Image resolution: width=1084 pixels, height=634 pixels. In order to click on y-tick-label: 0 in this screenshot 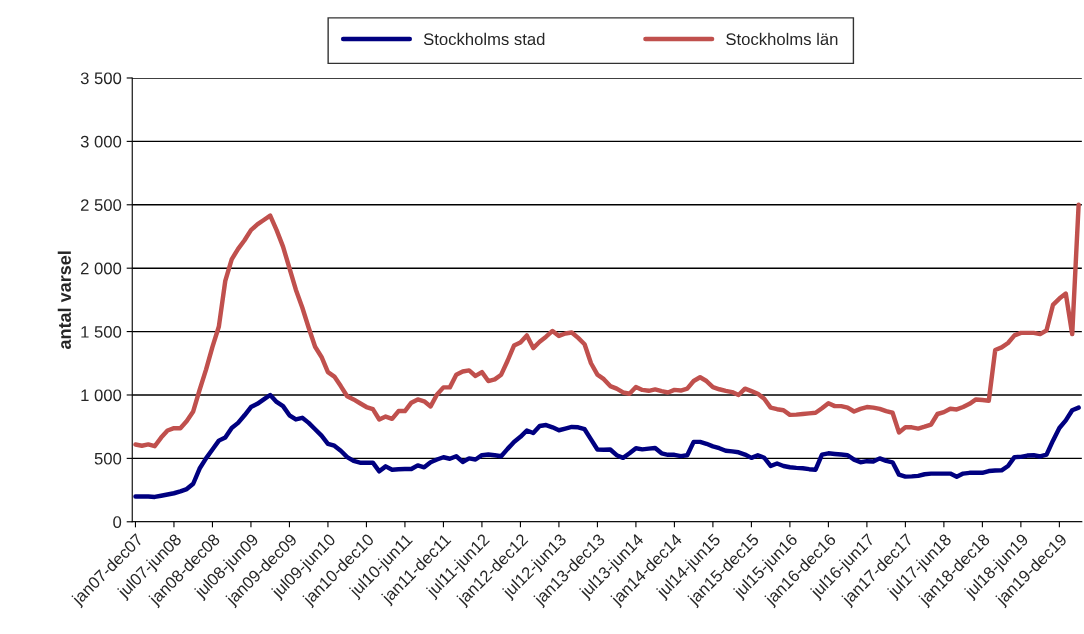, I will do `click(117, 522)`.